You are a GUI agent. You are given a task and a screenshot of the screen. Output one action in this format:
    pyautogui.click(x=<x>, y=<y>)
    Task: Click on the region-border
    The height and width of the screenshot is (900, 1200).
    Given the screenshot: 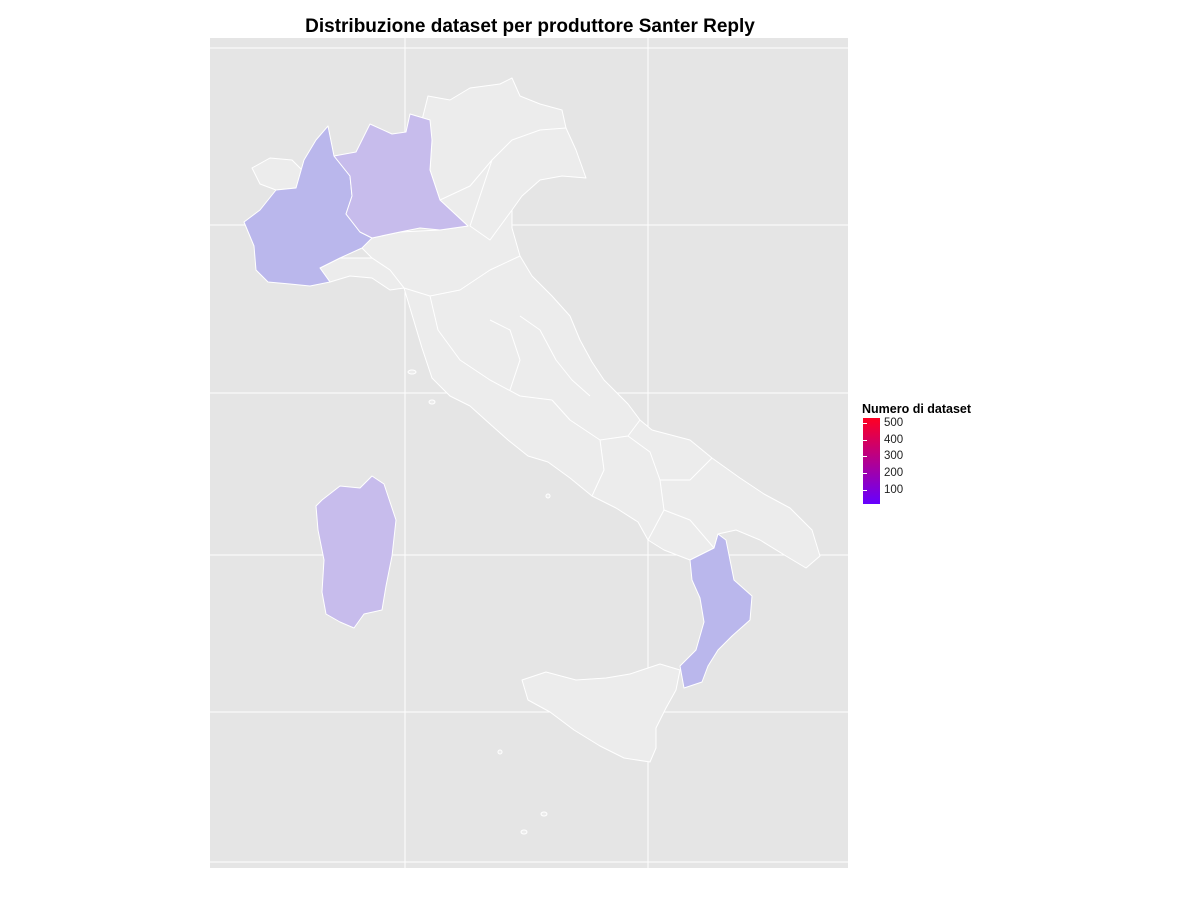 What is the action you would take?
    pyautogui.click(x=559, y=338)
    